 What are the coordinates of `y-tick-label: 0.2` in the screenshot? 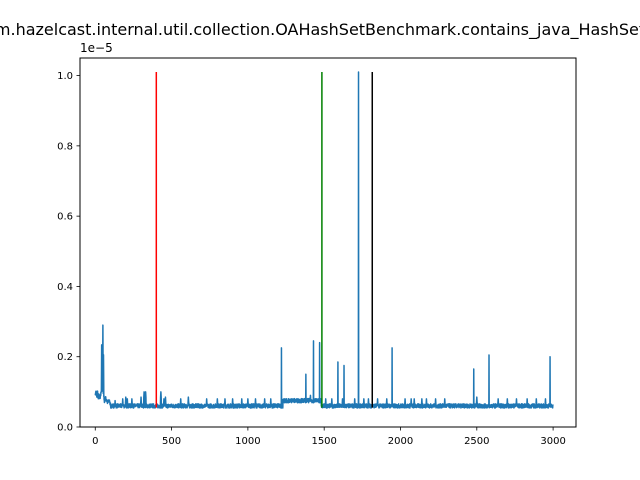 It's located at (65, 357).